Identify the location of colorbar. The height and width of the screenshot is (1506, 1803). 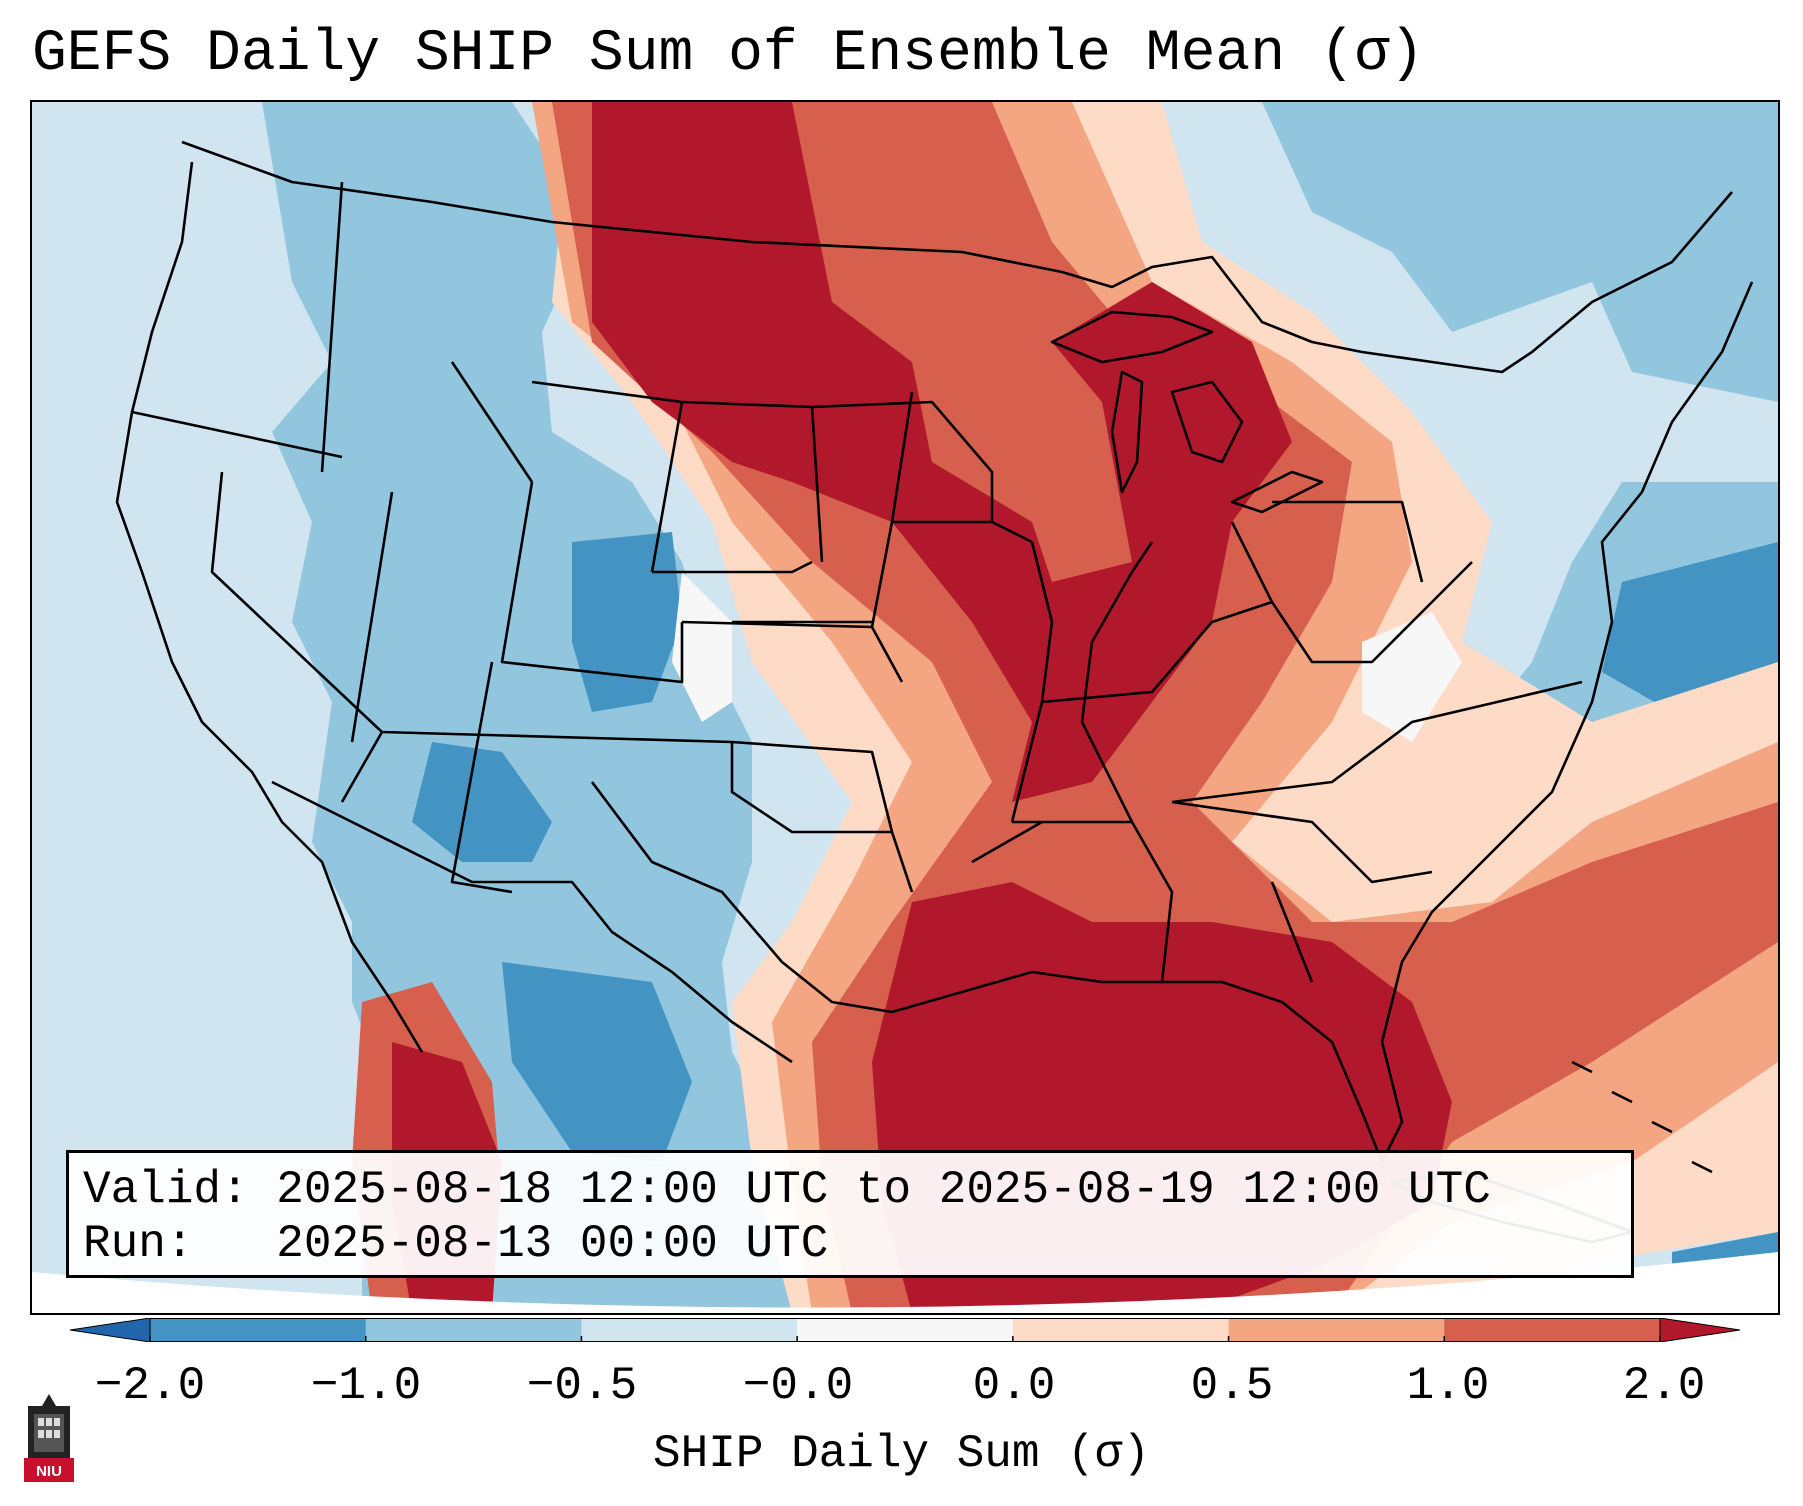
(905, 1330).